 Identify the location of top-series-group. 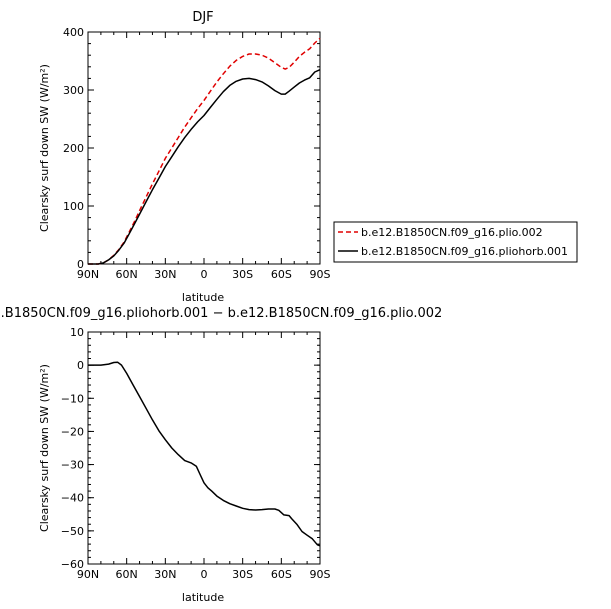
(204, 151).